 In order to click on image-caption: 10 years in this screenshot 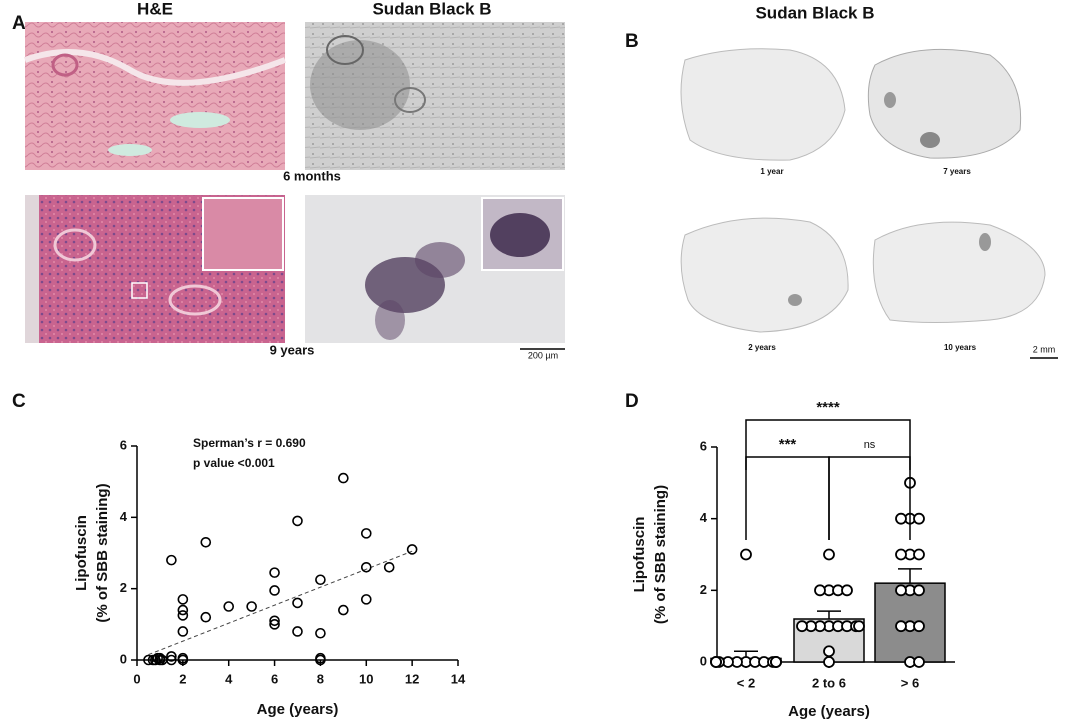, I will do `click(960, 347)`.